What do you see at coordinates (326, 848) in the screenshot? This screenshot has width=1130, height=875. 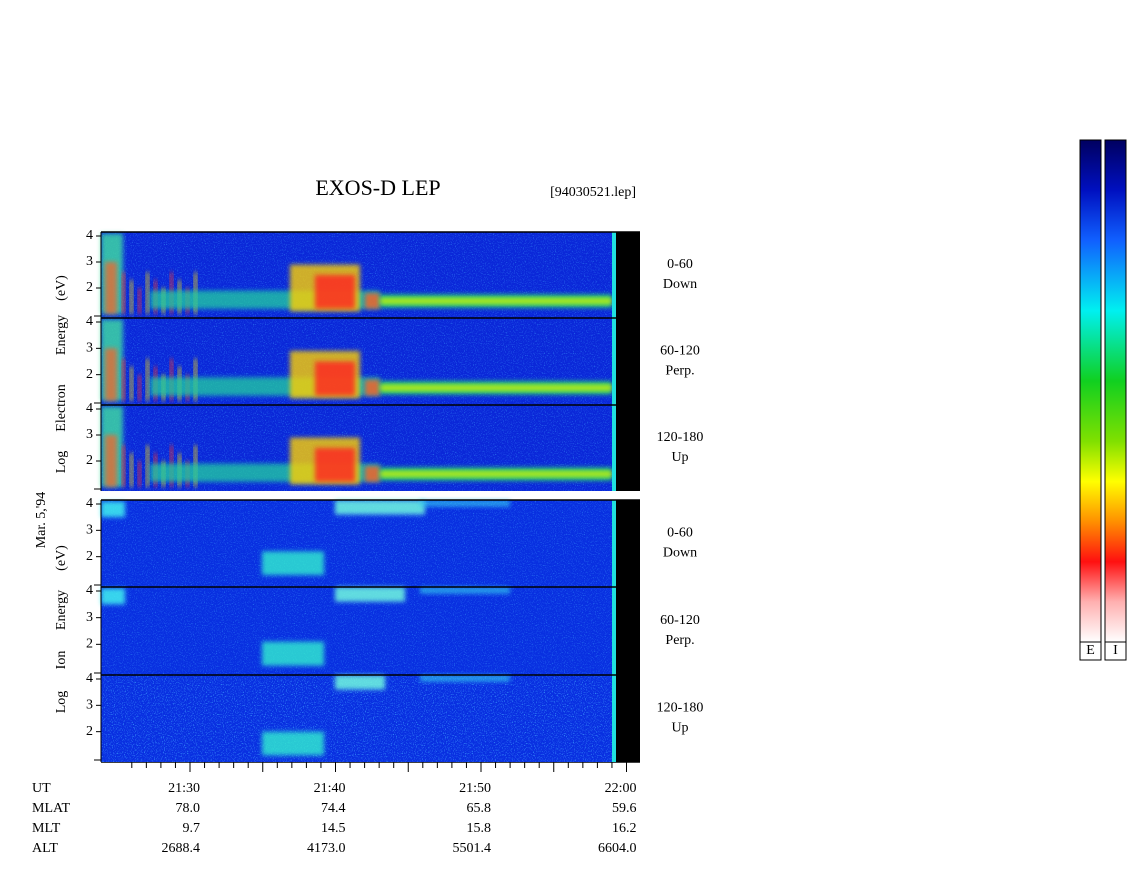 I see `ephemeris-value: 4173.0` at bounding box center [326, 848].